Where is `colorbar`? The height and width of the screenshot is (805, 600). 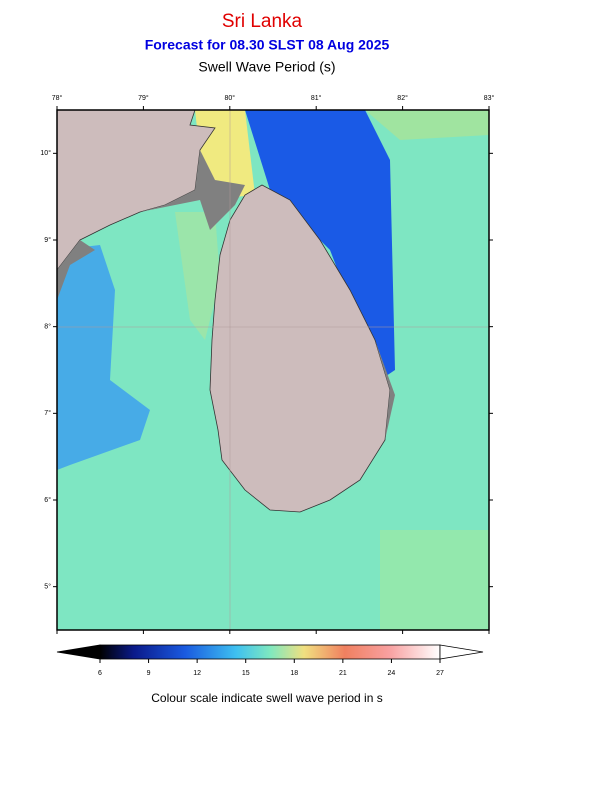 colorbar is located at coordinates (270, 652).